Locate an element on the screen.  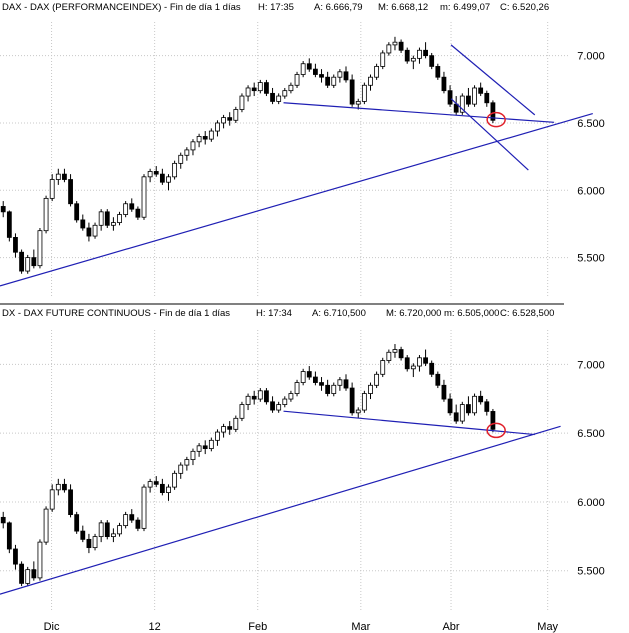
header-field: C: 6.528,500 is located at coordinates (527, 313).